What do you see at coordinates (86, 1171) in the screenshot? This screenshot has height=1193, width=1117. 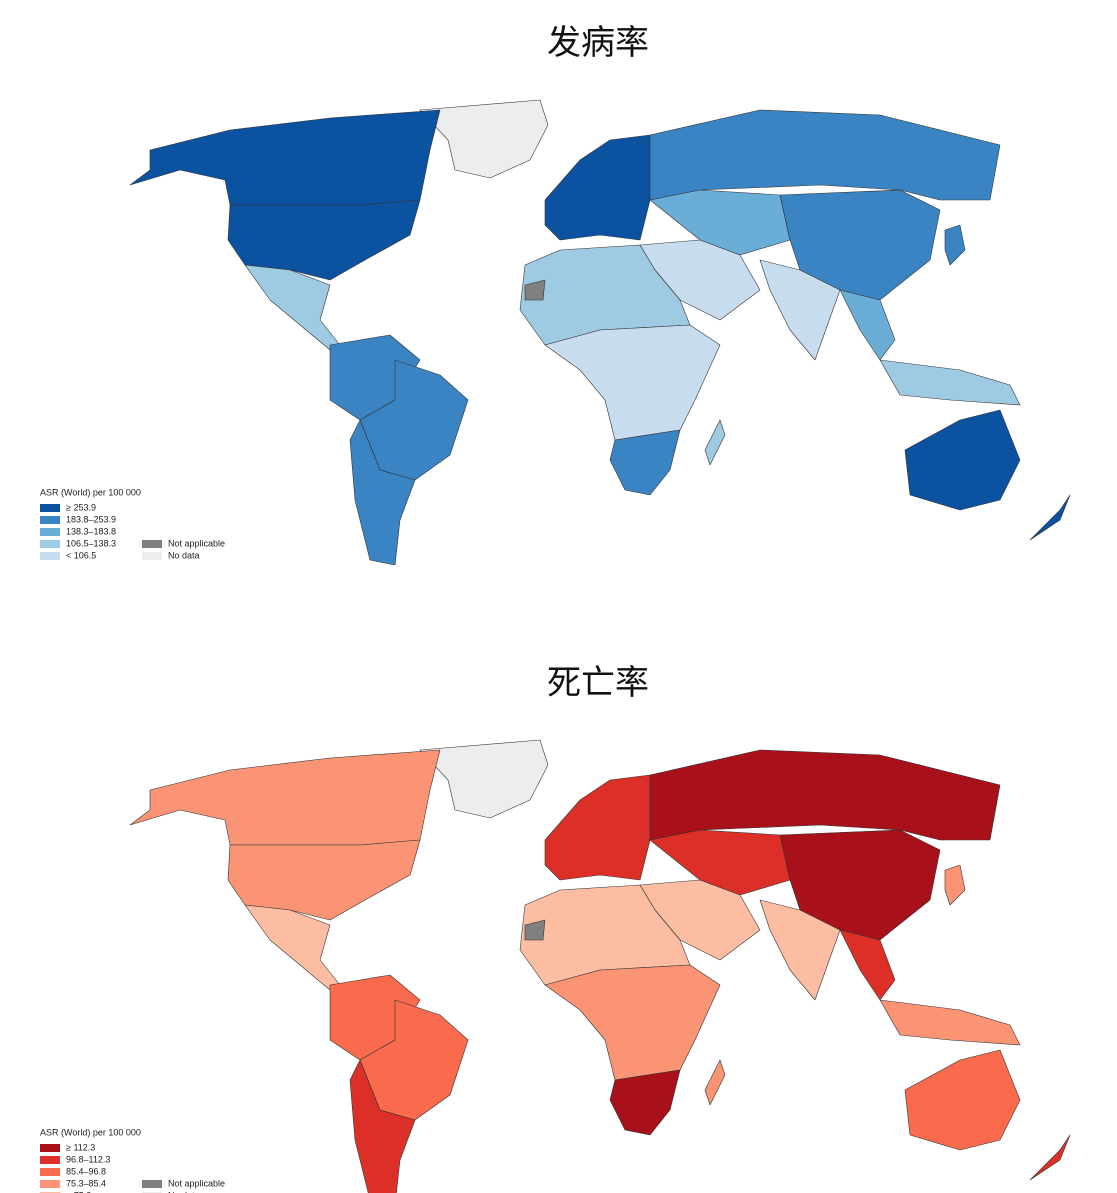 I see `legend-label: 85.4–96.8` at bounding box center [86, 1171].